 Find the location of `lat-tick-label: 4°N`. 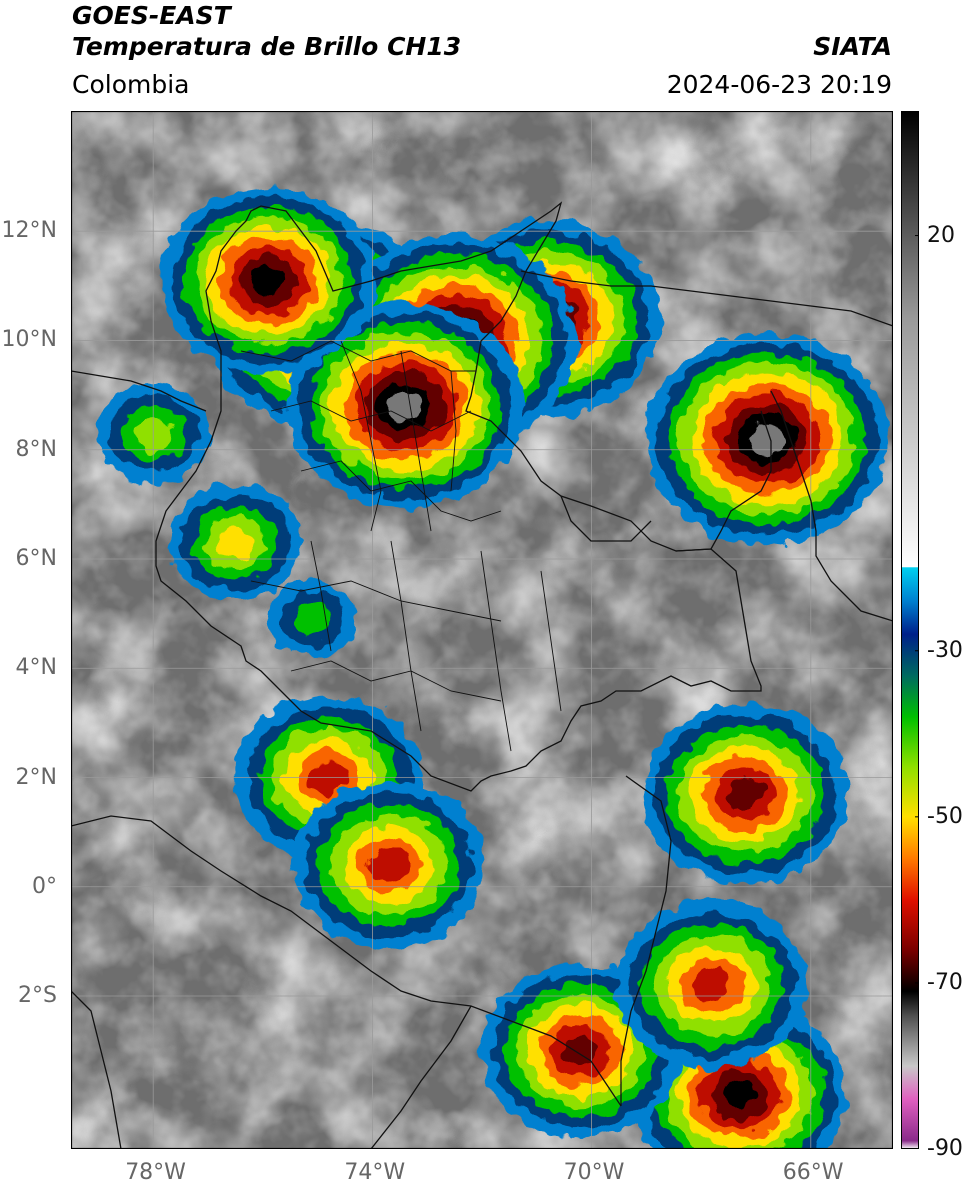

lat-tick-label: 4°N is located at coordinates (36, 668).